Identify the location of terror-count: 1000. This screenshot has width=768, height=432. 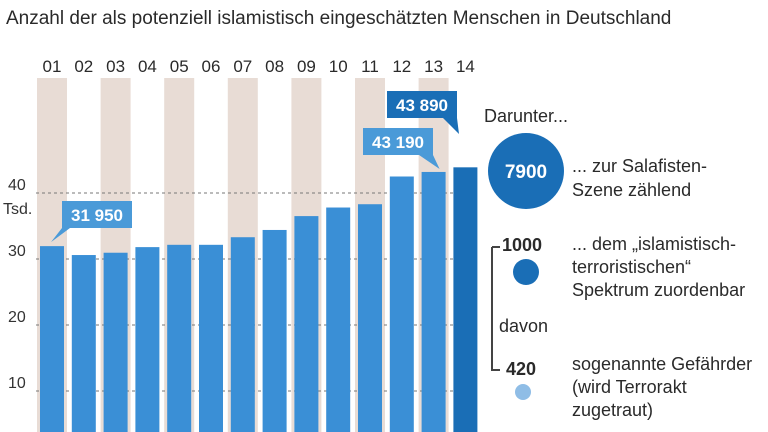
(522, 245).